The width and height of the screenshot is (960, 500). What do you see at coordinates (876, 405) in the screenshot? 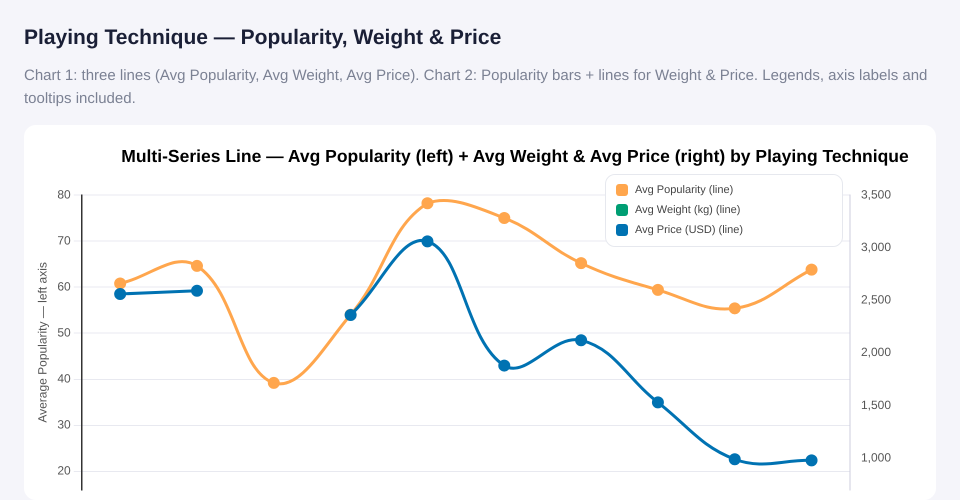
I see `y2-tick-label: 1,500` at bounding box center [876, 405].